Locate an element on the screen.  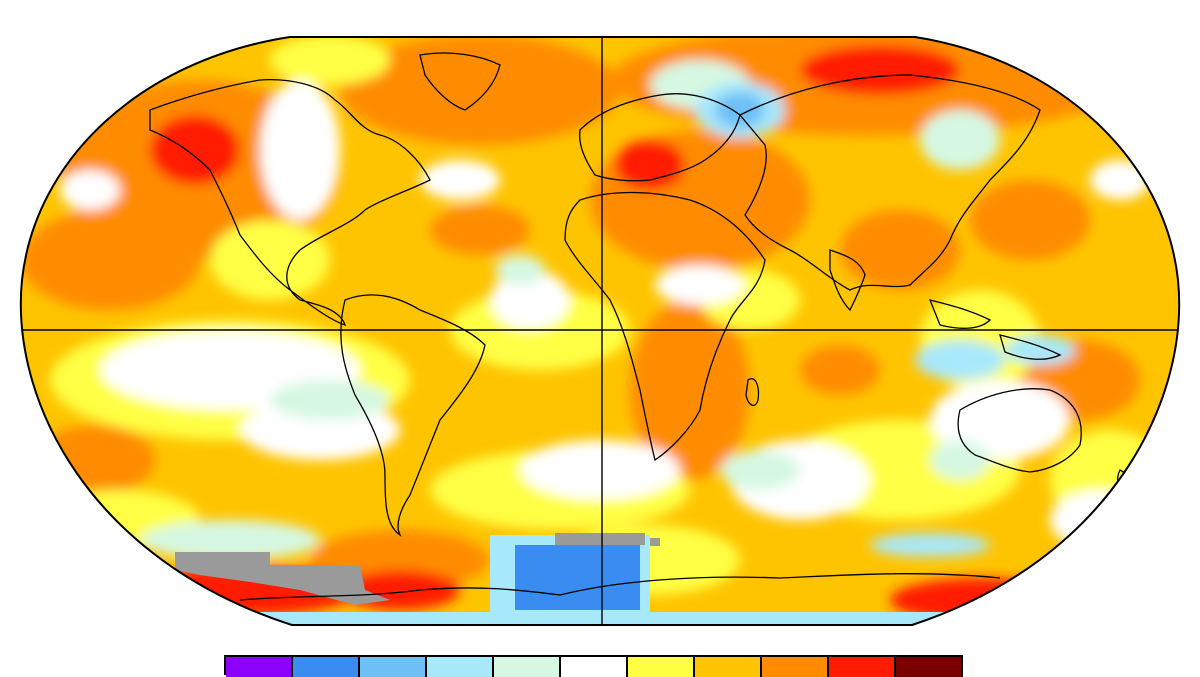
color-legend is located at coordinates (593, 666).